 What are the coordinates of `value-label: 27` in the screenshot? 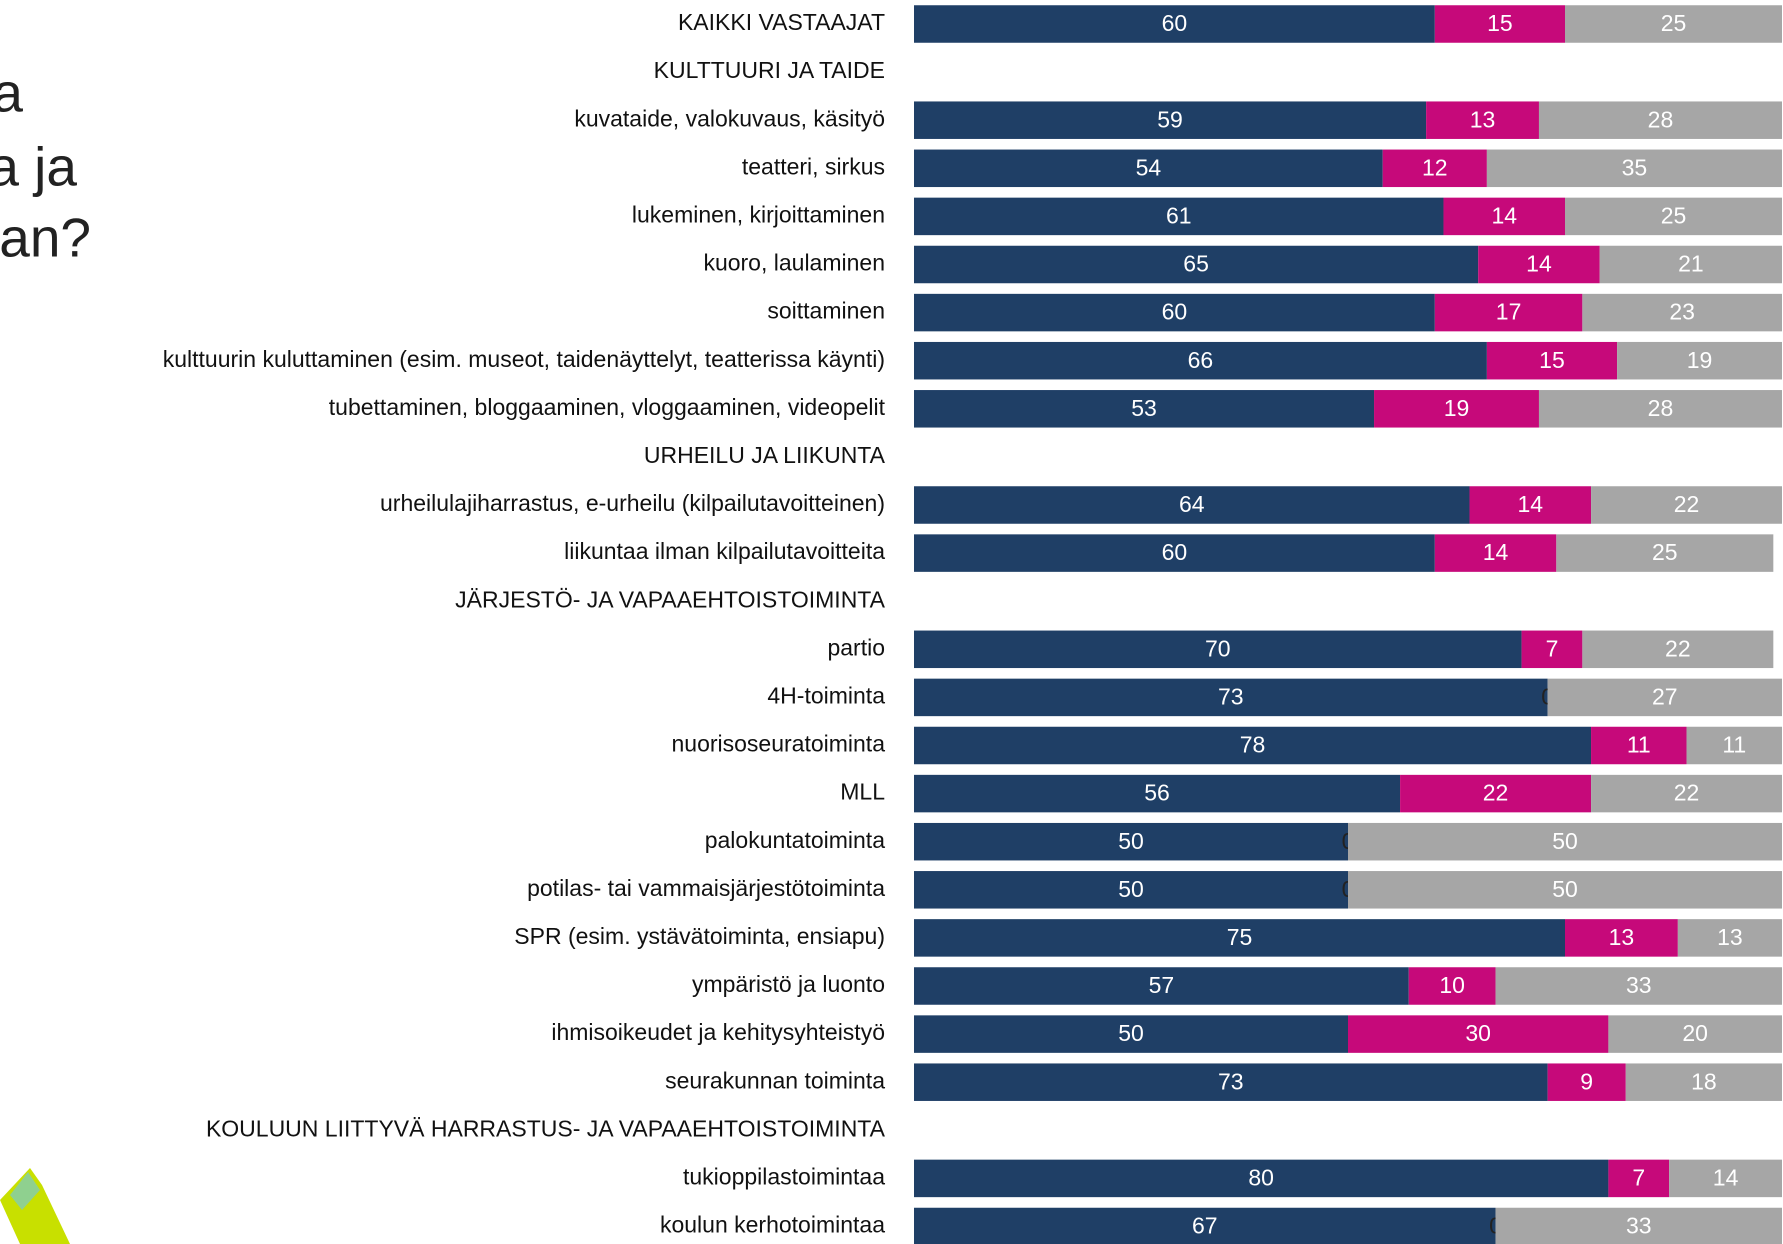 It's located at (1665, 696).